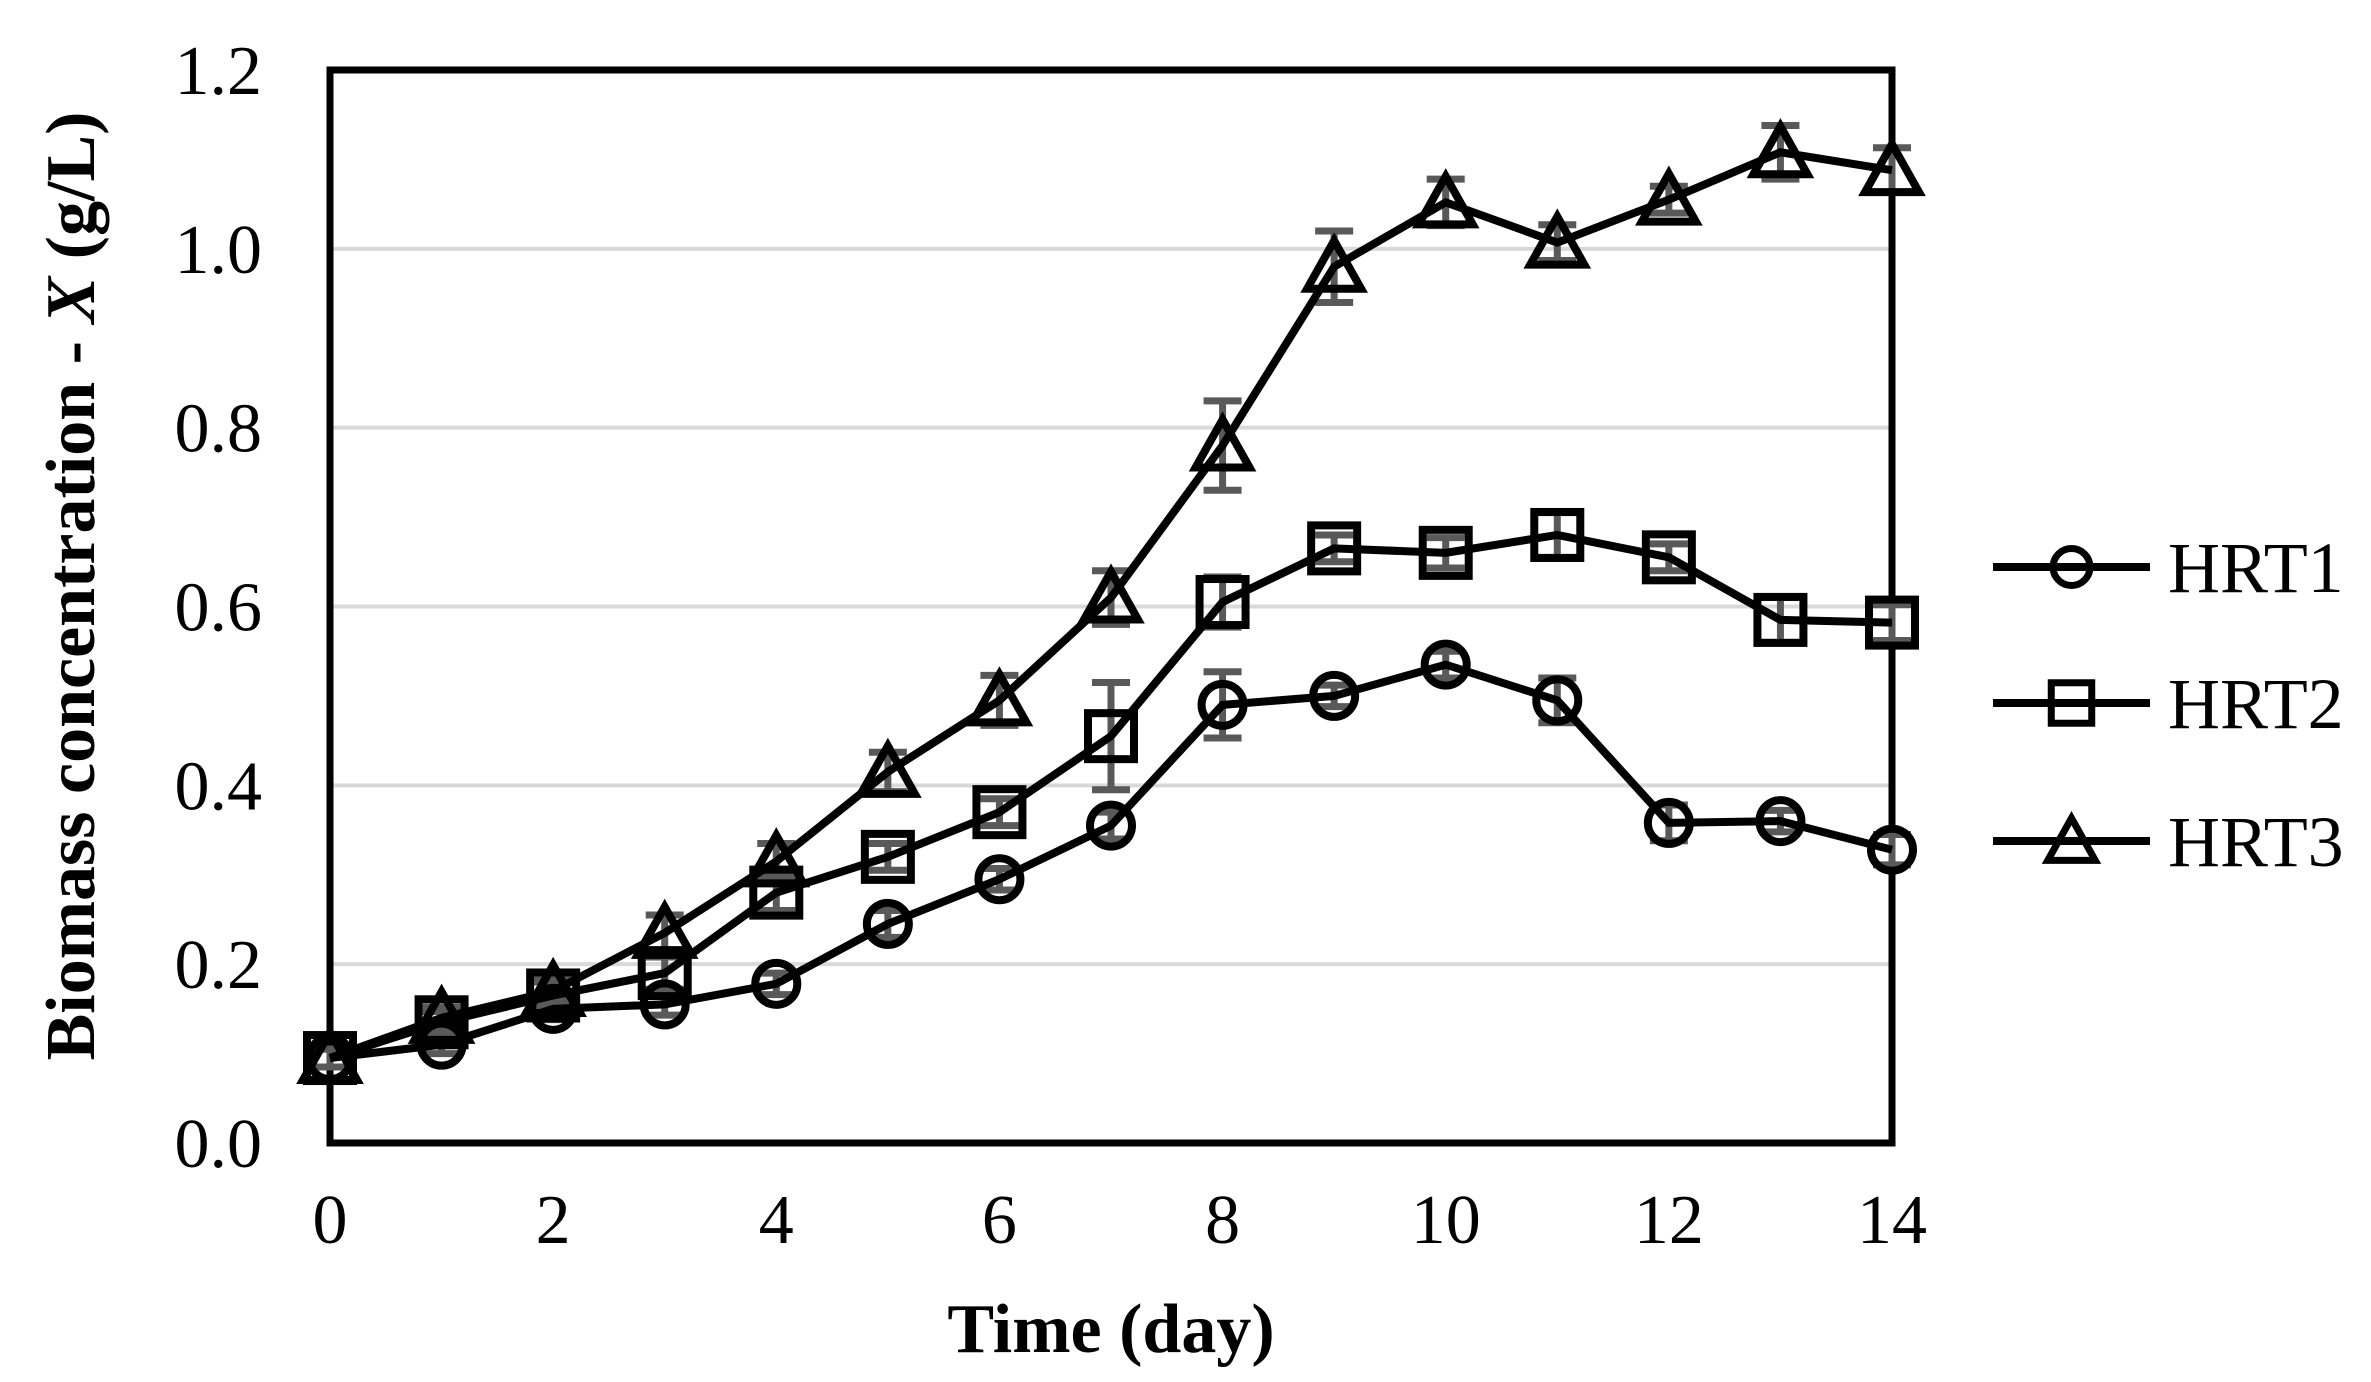 The width and height of the screenshot is (2371, 1382). Describe the element at coordinates (1892, 1220) in the screenshot. I see `x-tick-label: 14` at that location.